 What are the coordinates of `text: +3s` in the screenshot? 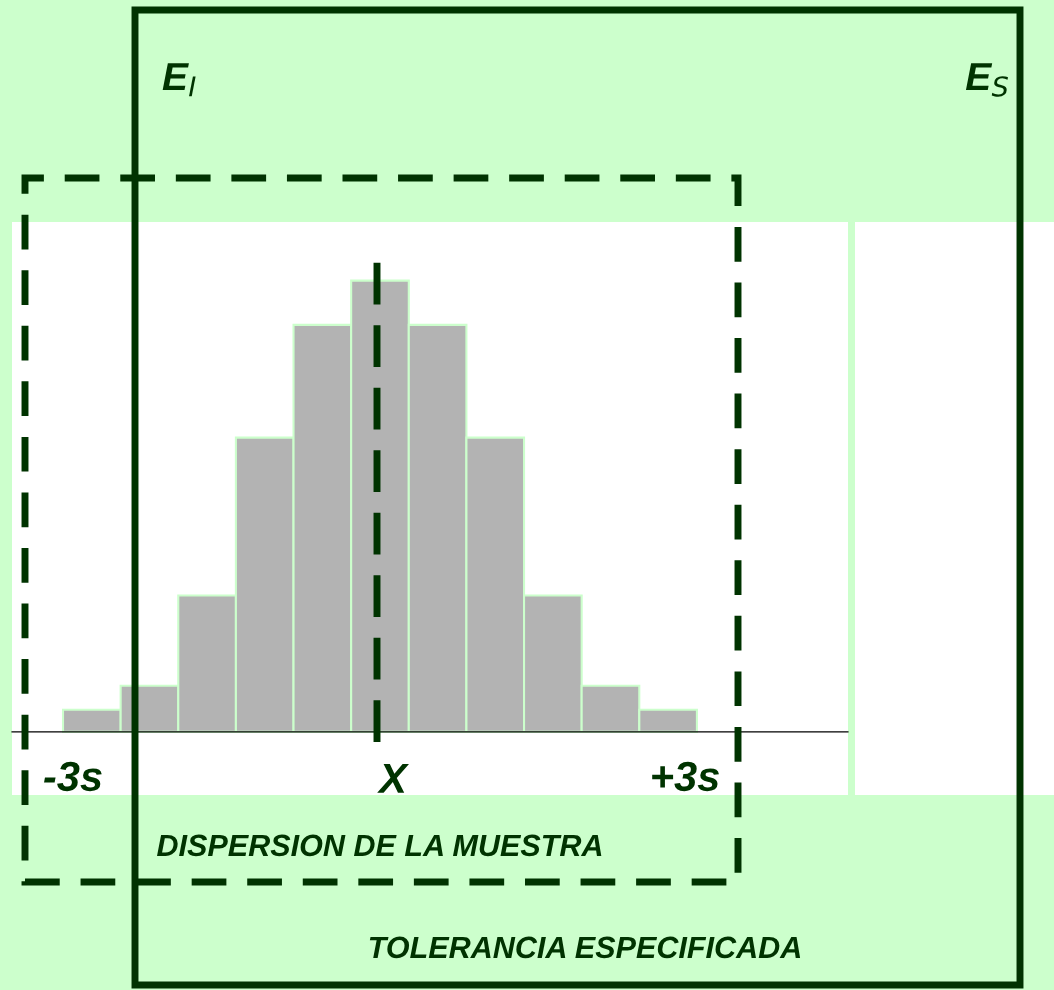 It's located at (685, 776).